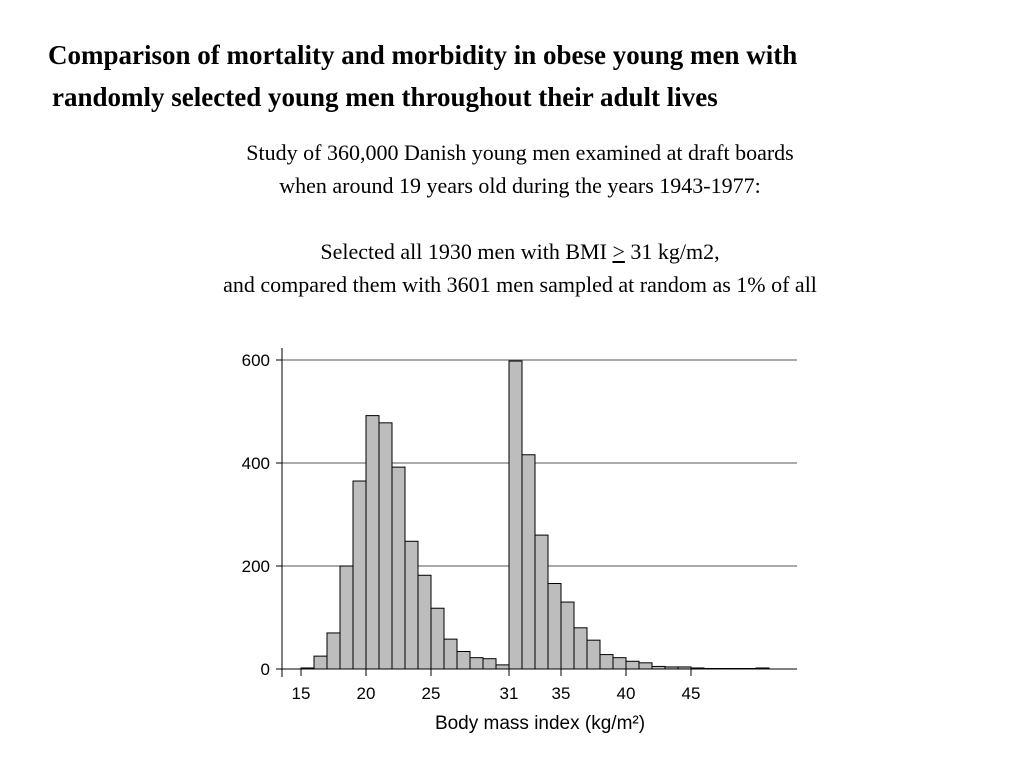 Image resolution: width=1024 pixels, height=768 pixels. What do you see at coordinates (256, 566) in the screenshot?
I see `y-tick-label-200: 200` at bounding box center [256, 566].